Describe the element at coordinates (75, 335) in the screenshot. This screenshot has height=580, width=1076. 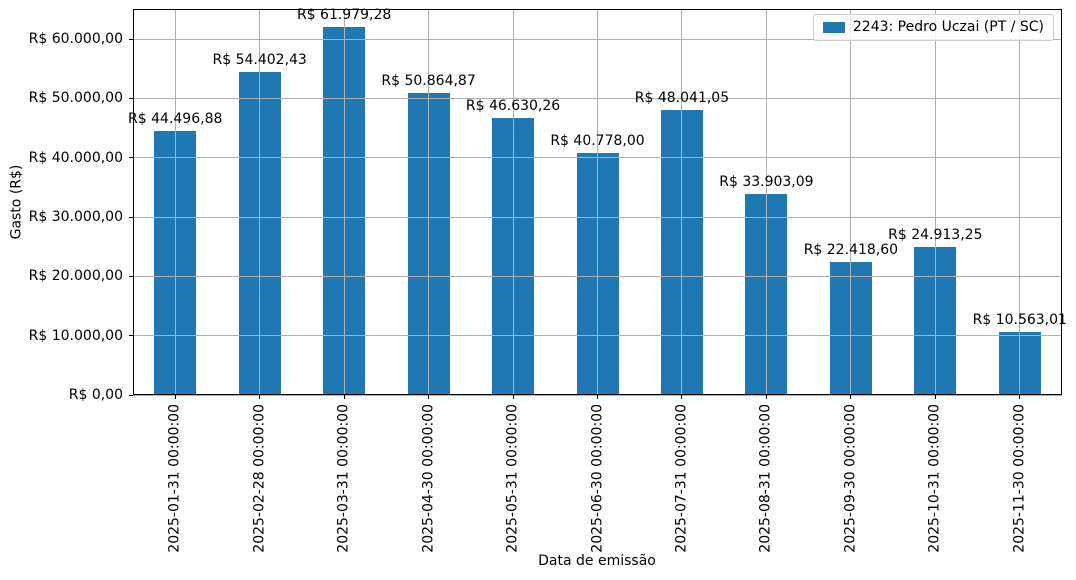
I see `y-tick-label: R$ 10.000,00` at that location.